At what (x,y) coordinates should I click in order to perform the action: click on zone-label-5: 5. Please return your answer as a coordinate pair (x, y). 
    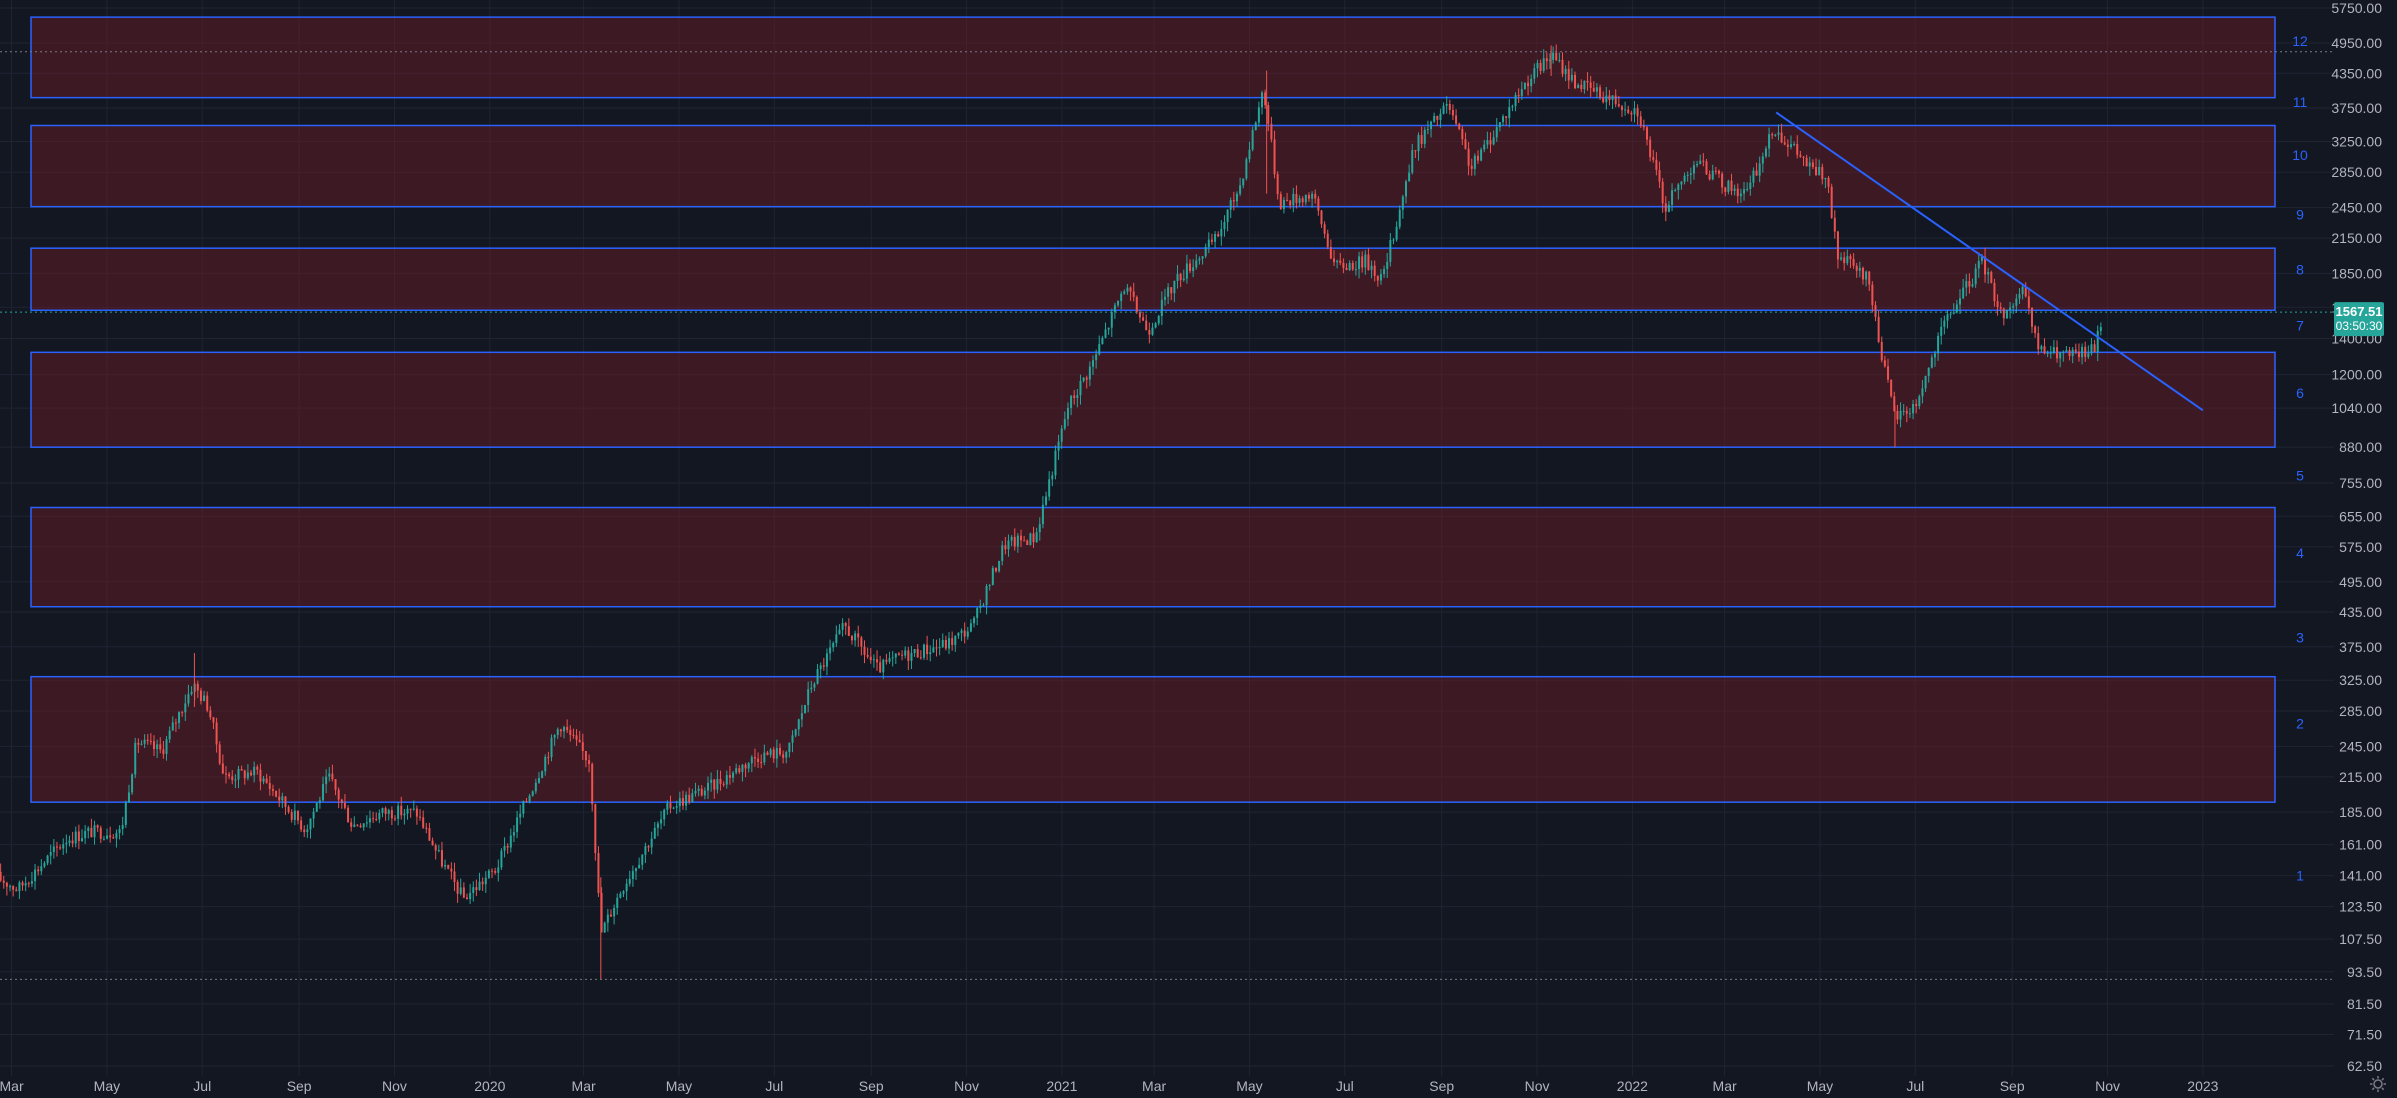
    Looking at the image, I should click on (2300, 475).